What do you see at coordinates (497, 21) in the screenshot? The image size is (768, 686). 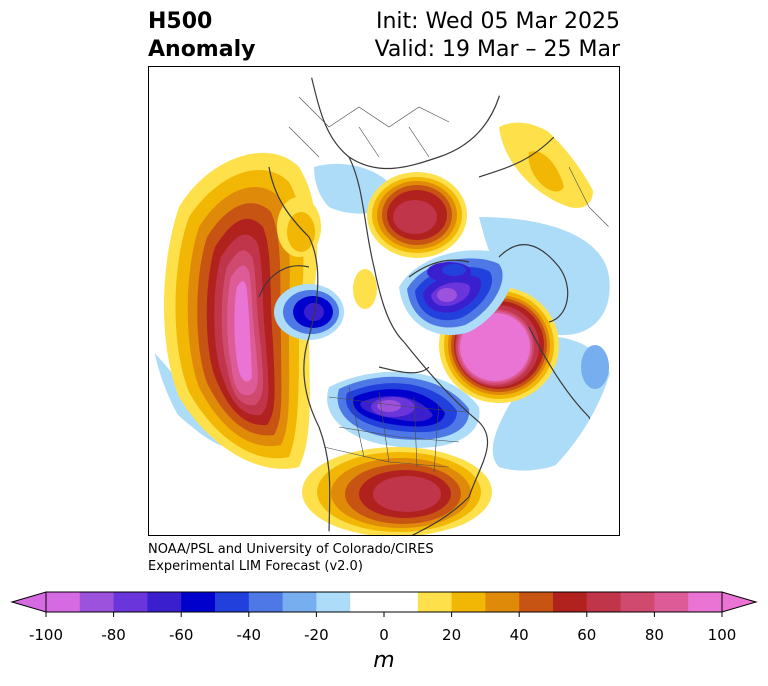 I see `init-date: Init: Wed 05 Mar 2025` at bounding box center [497, 21].